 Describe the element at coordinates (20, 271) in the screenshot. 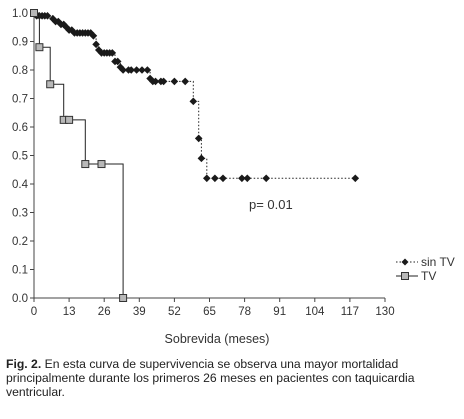

I see `y-tick-label: 0.1` at that location.